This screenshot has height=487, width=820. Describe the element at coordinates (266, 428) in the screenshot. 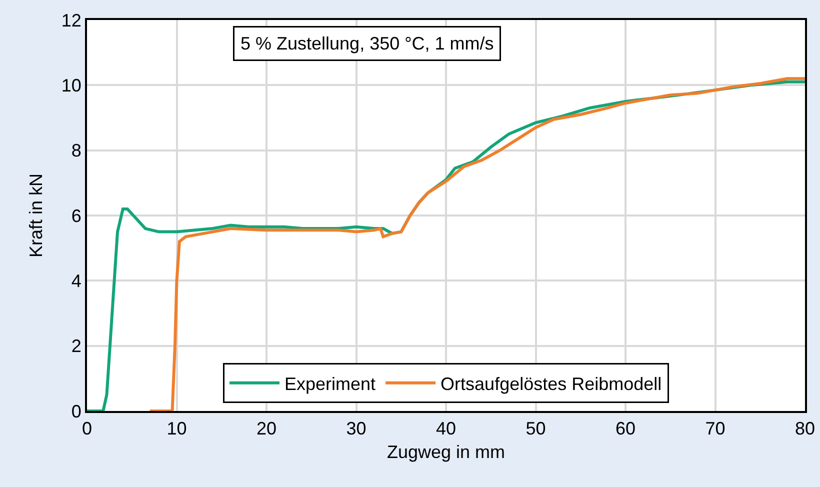

I see `x-tick-label: 20` at that location.